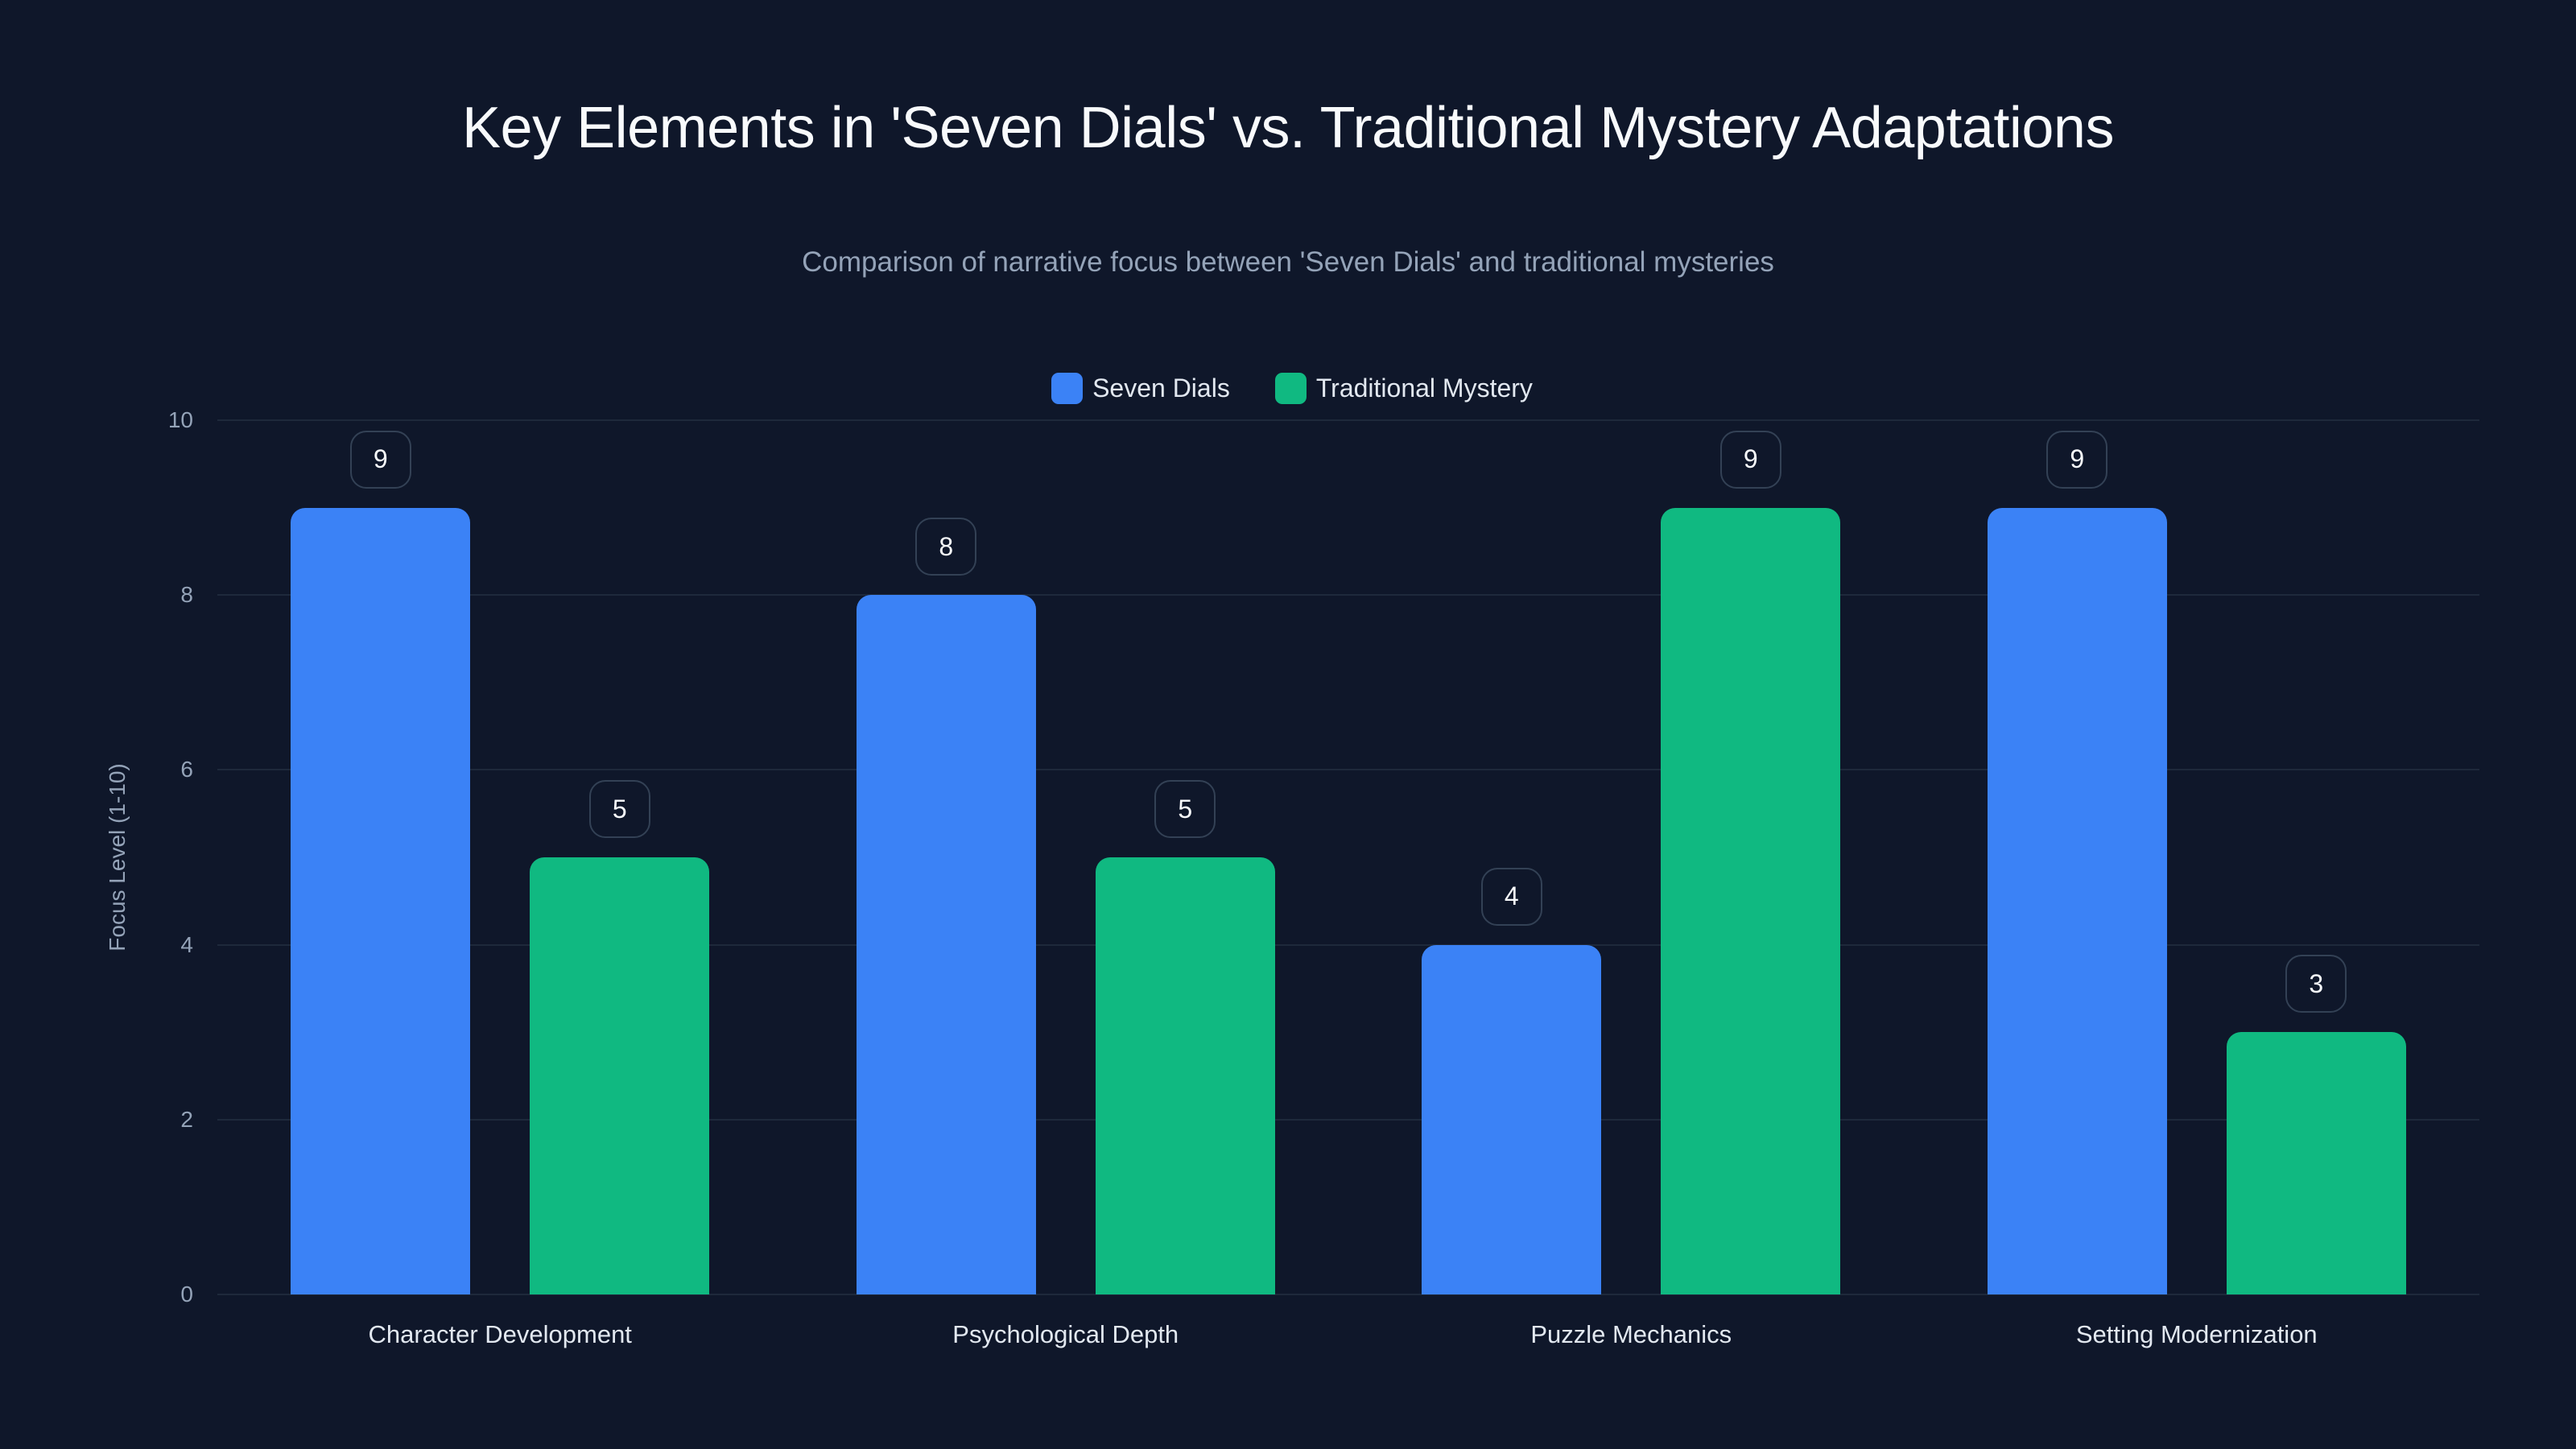 This screenshot has height=1449, width=2576. Describe the element at coordinates (186, 1119) in the screenshot. I see `y-tick-label: 2` at that location.